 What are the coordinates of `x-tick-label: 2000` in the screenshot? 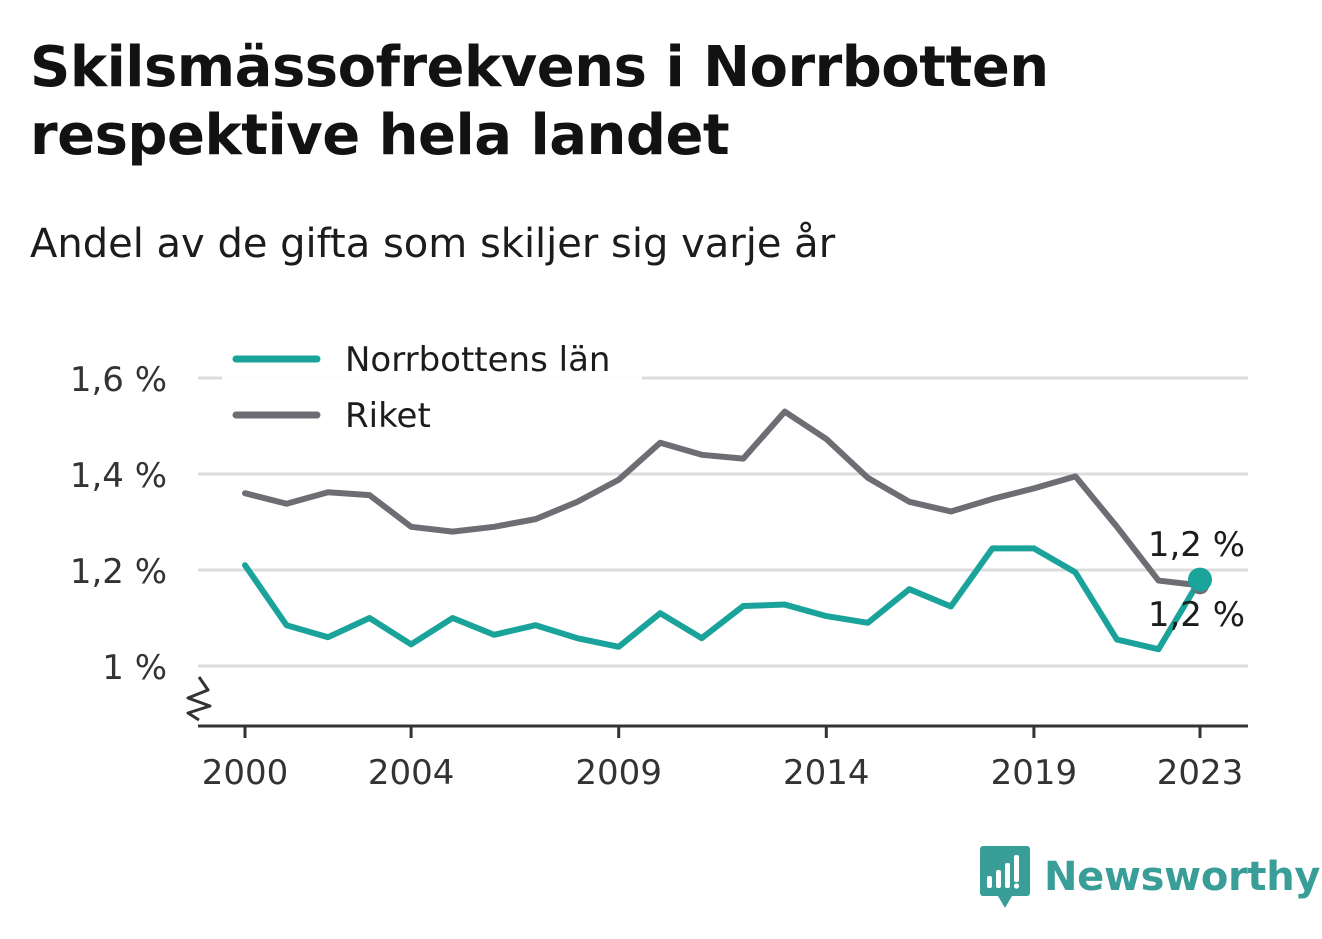 It's located at (245, 773).